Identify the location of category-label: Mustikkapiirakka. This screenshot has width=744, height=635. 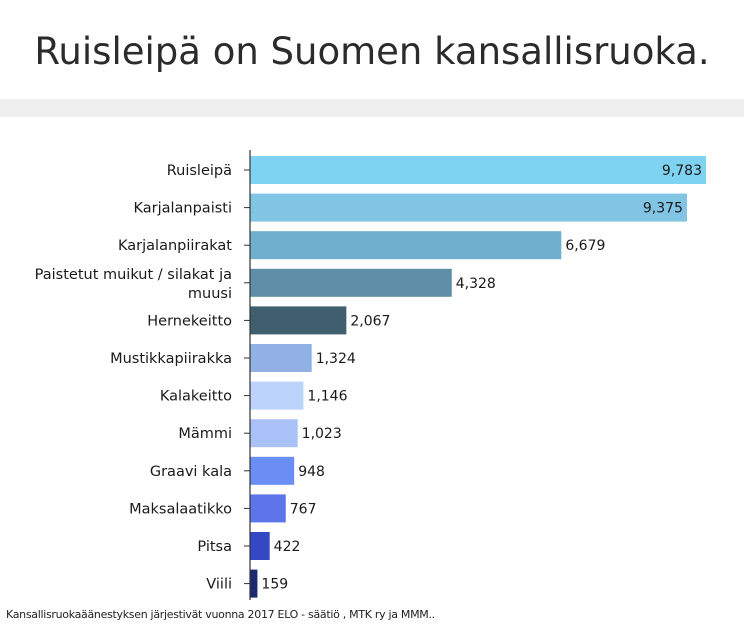
(171, 359).